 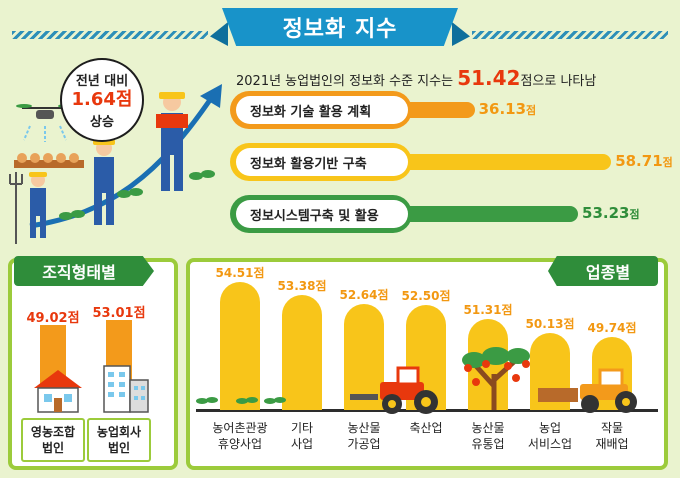 I want to click on house-icon, so click(x=58, y=391).